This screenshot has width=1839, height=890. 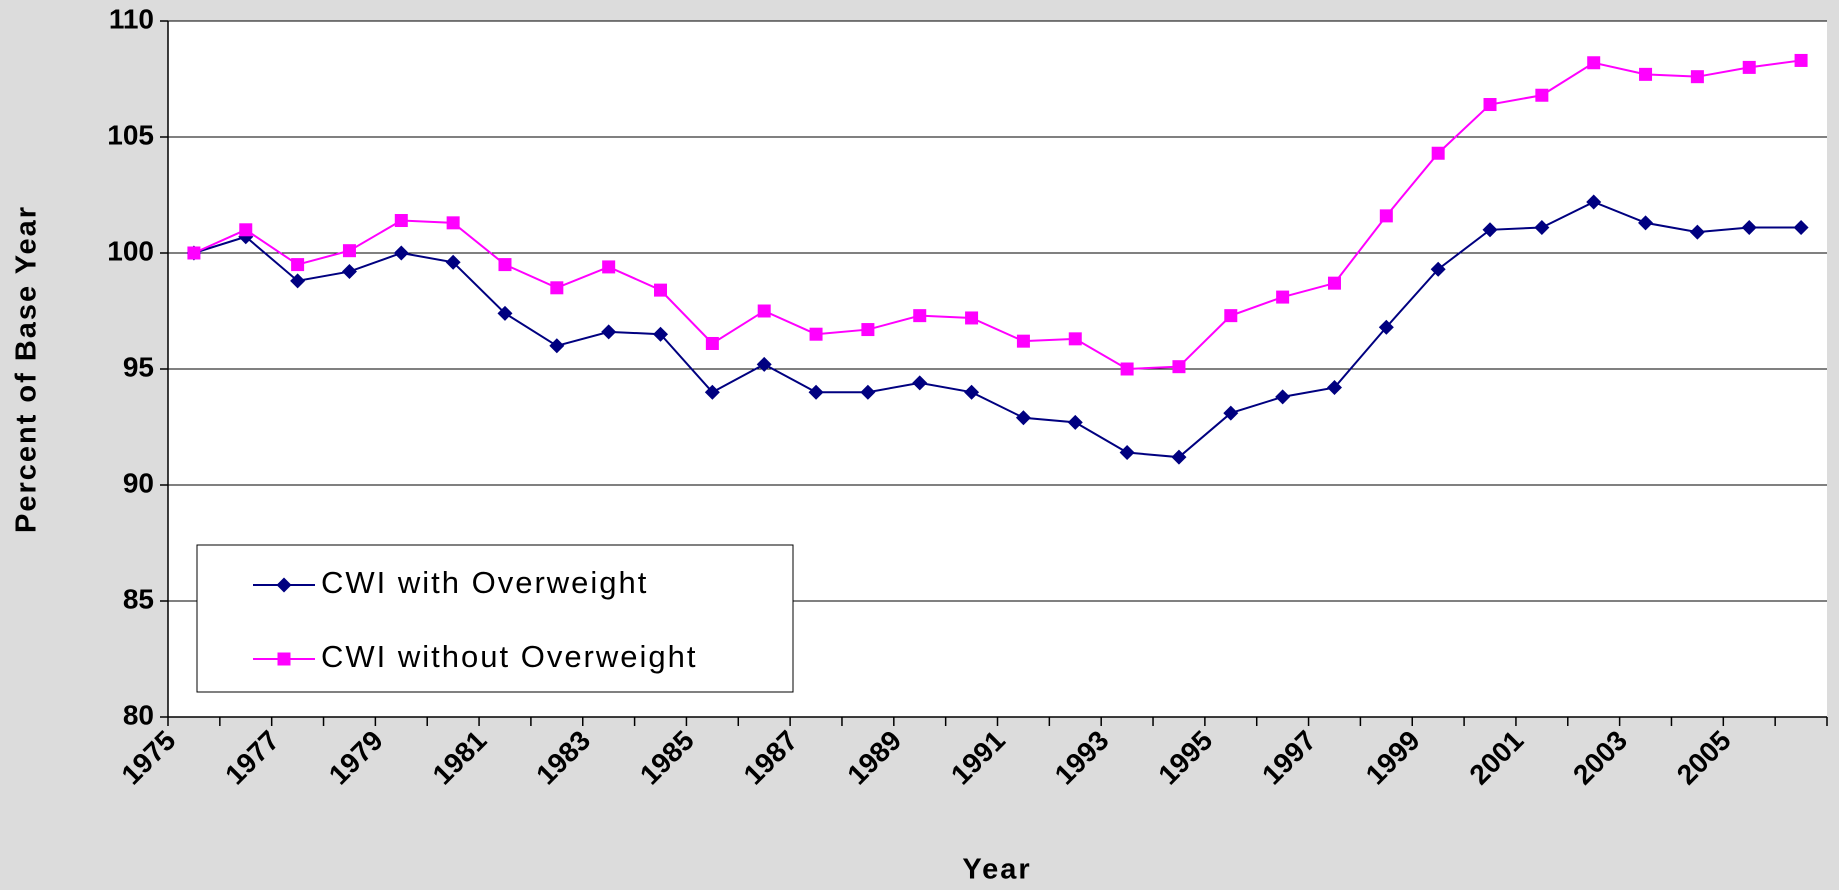 What do you see at coordinates (1600, 758) in the screenshot?
I see `x-tick-label: 2003` at bounding box center [1600, 758].